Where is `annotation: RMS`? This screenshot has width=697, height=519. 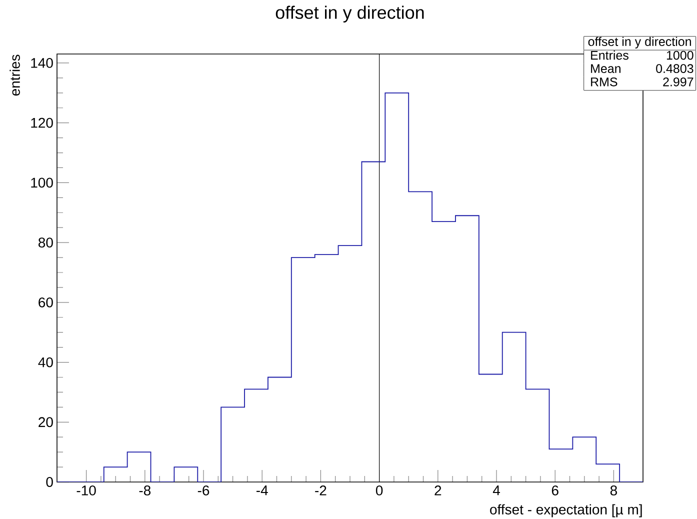
annotation: RMS is located at coordinates (604, 81).